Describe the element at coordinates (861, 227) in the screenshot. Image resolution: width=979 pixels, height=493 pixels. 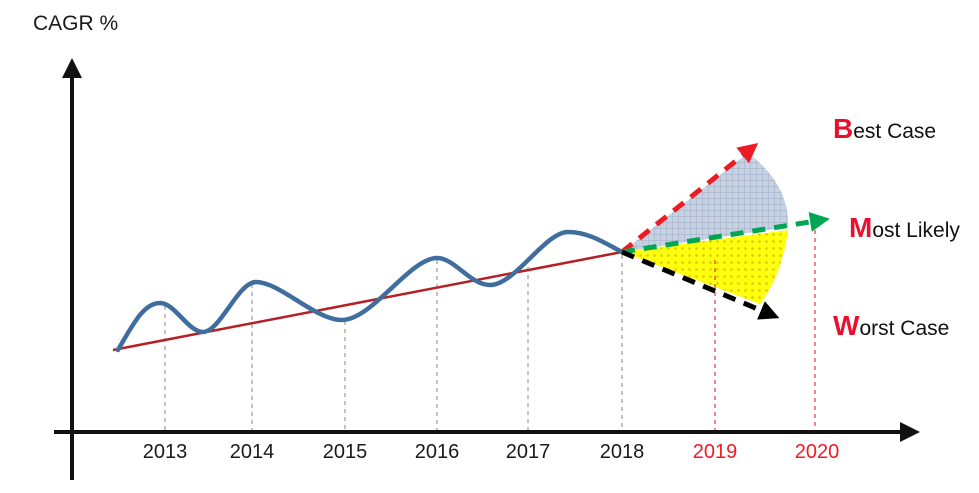
I see `most-likely-initial: M` at that location.